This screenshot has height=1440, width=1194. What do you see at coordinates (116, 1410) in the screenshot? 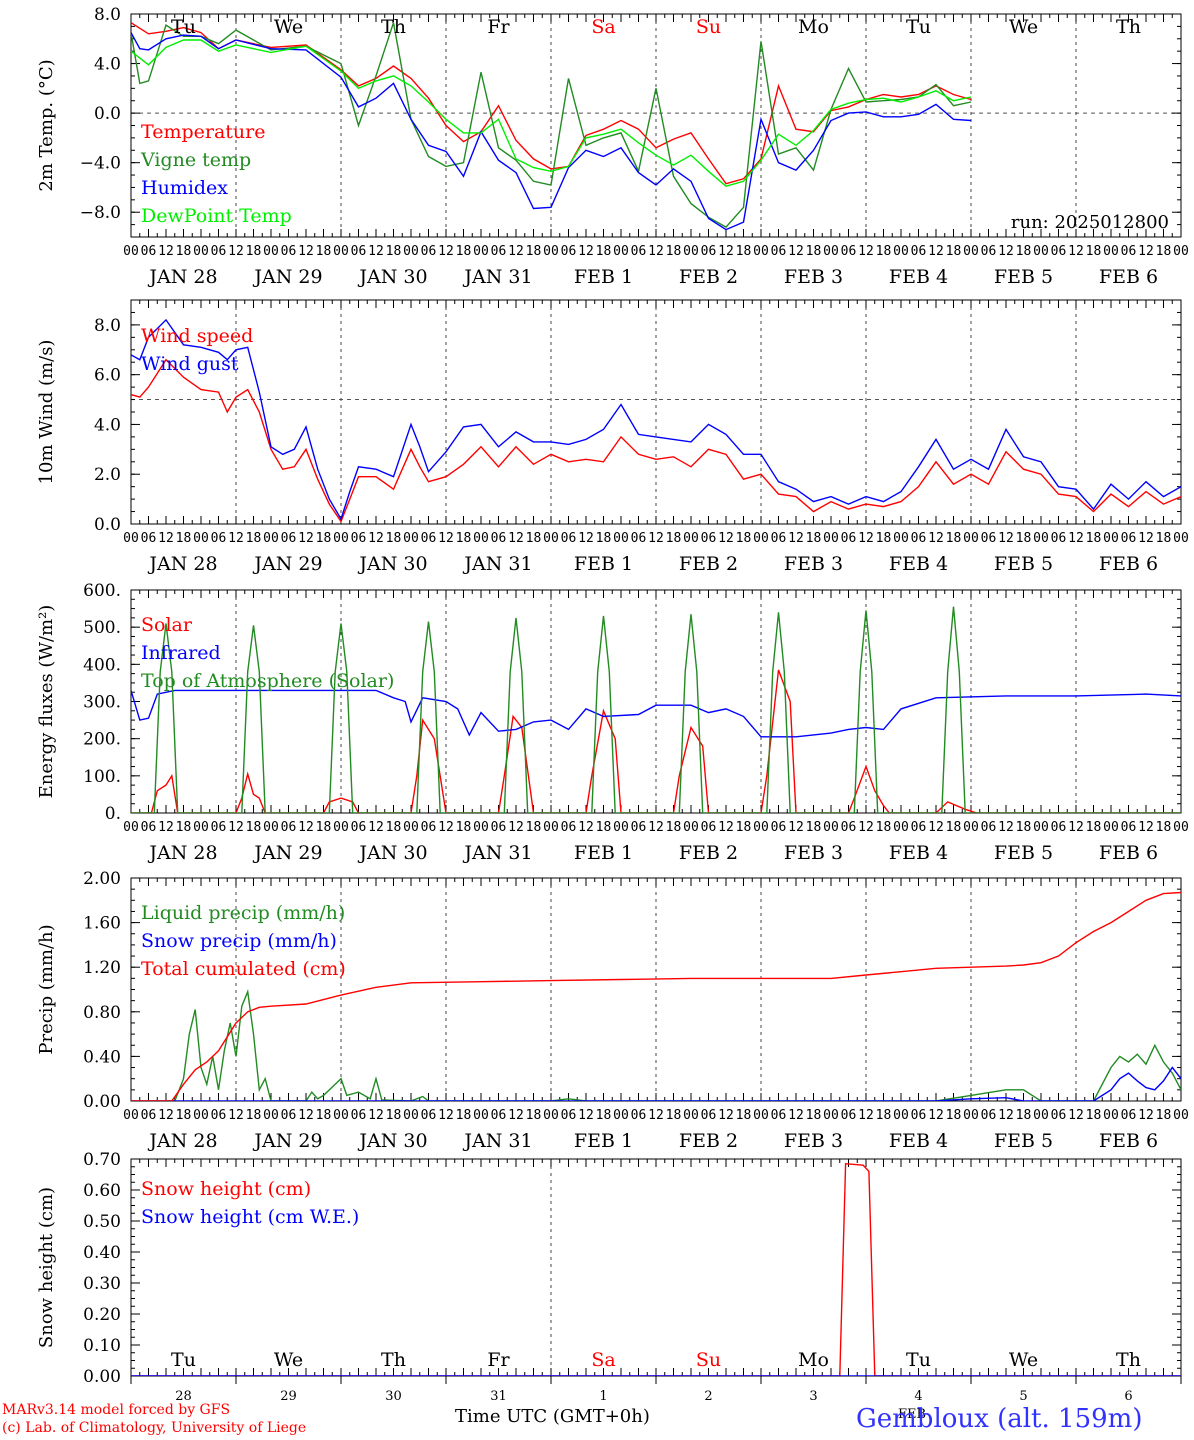
I see `credit-line-1: MARv3.14 model forced by GFS` at bounding box center [116, 1410].